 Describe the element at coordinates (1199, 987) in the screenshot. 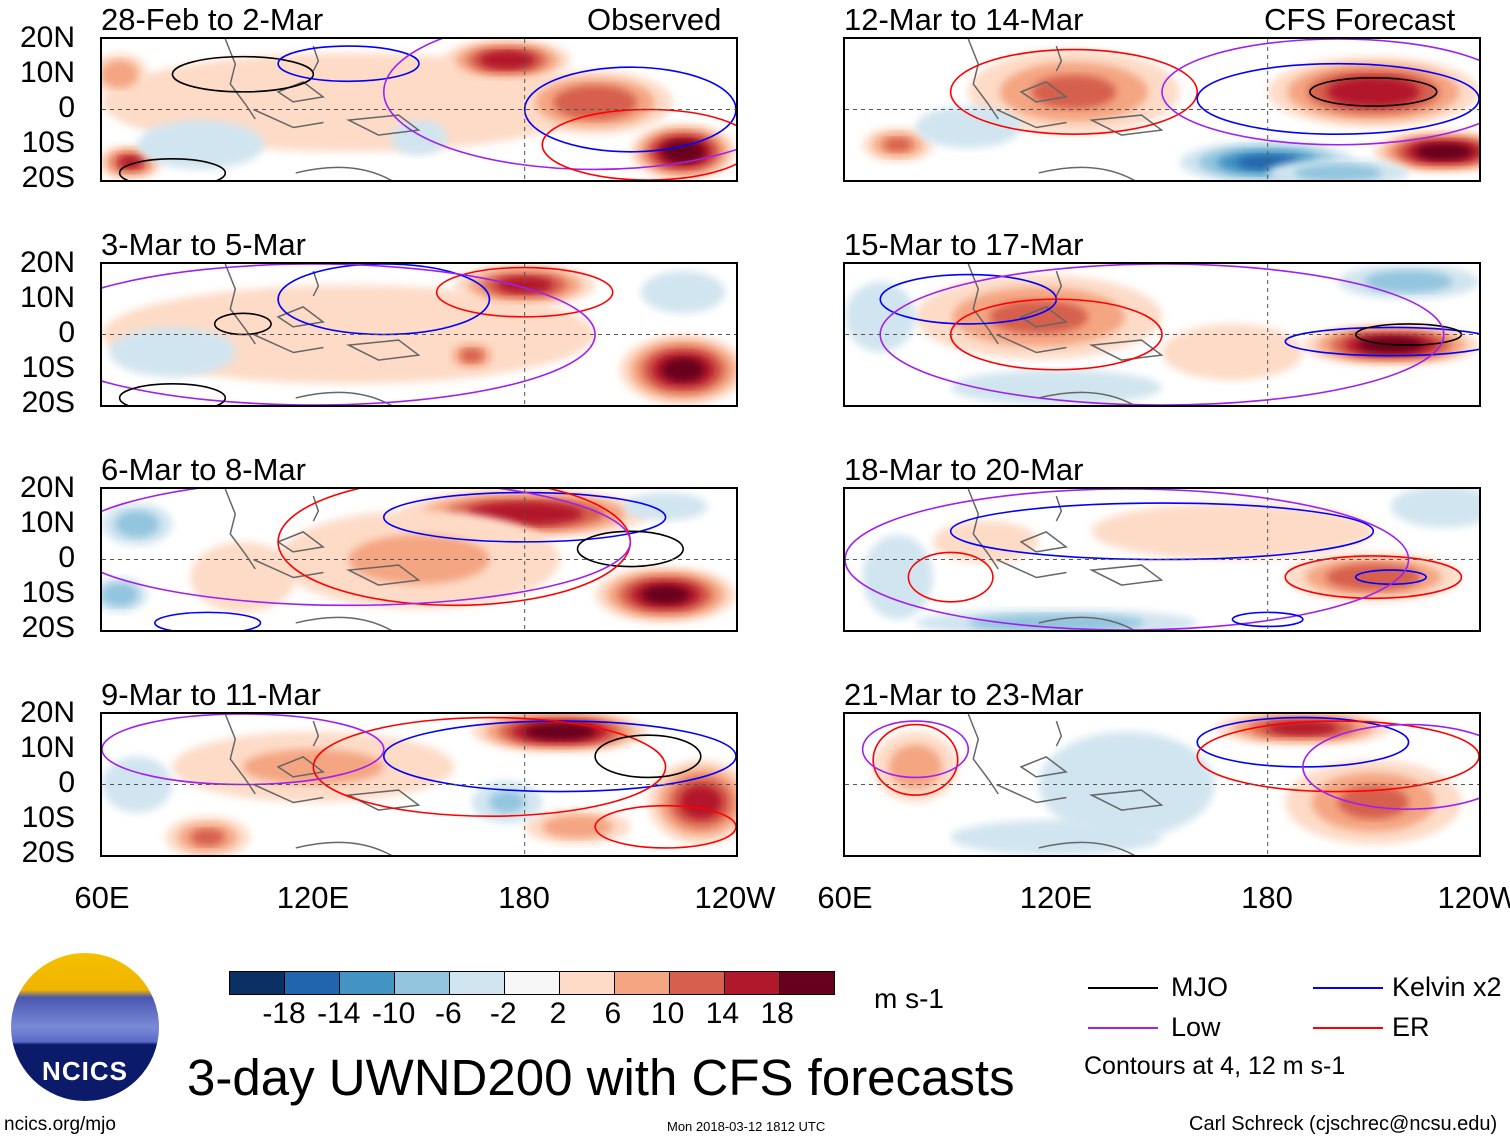

I see `legend-label-mjo: MJO` at that location.